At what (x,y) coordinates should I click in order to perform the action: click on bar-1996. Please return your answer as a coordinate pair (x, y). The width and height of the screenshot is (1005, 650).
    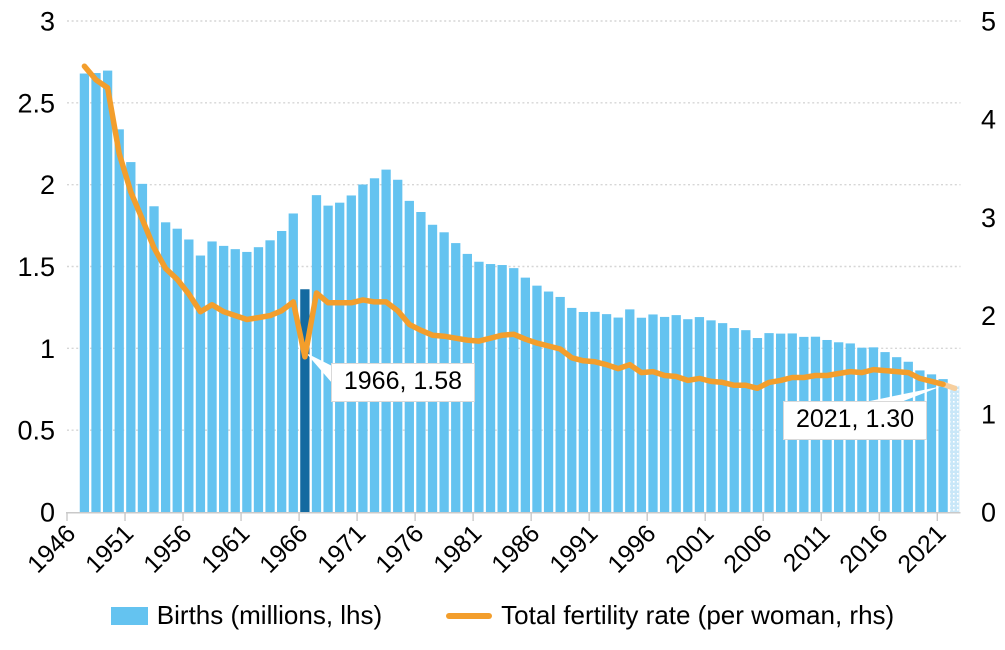
    Looking at the image, I should click on (653, 413).